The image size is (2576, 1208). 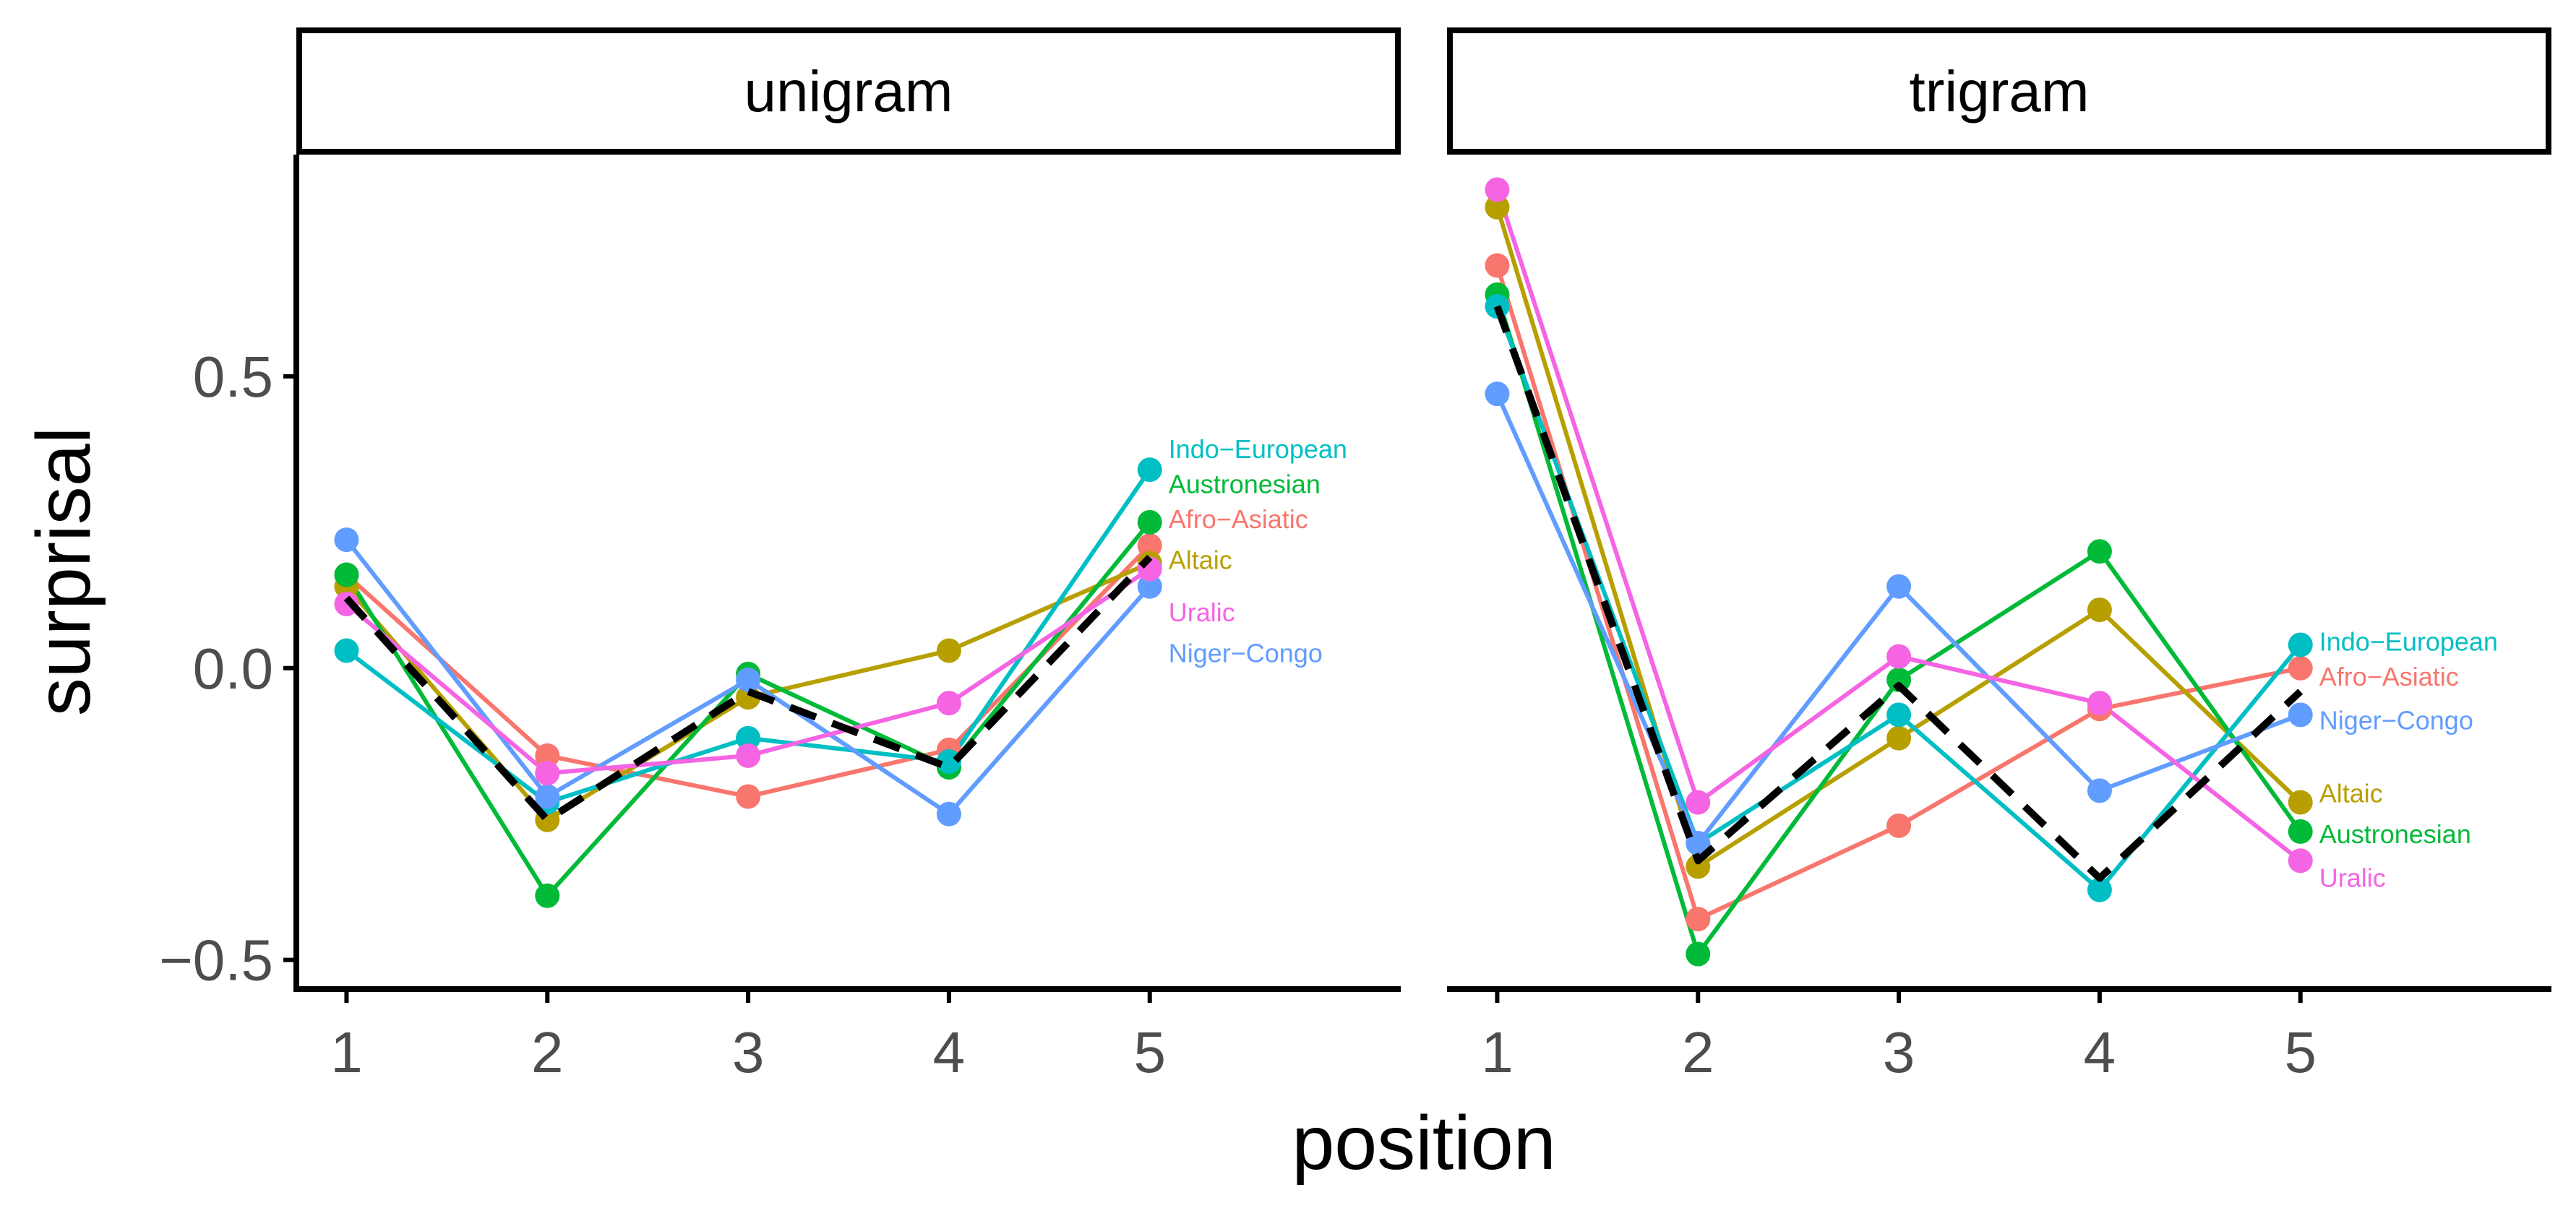 I want to click on x-axes: 1 2 3 4 5 1 2 3 4 5, so click(x=1324, y=1036).